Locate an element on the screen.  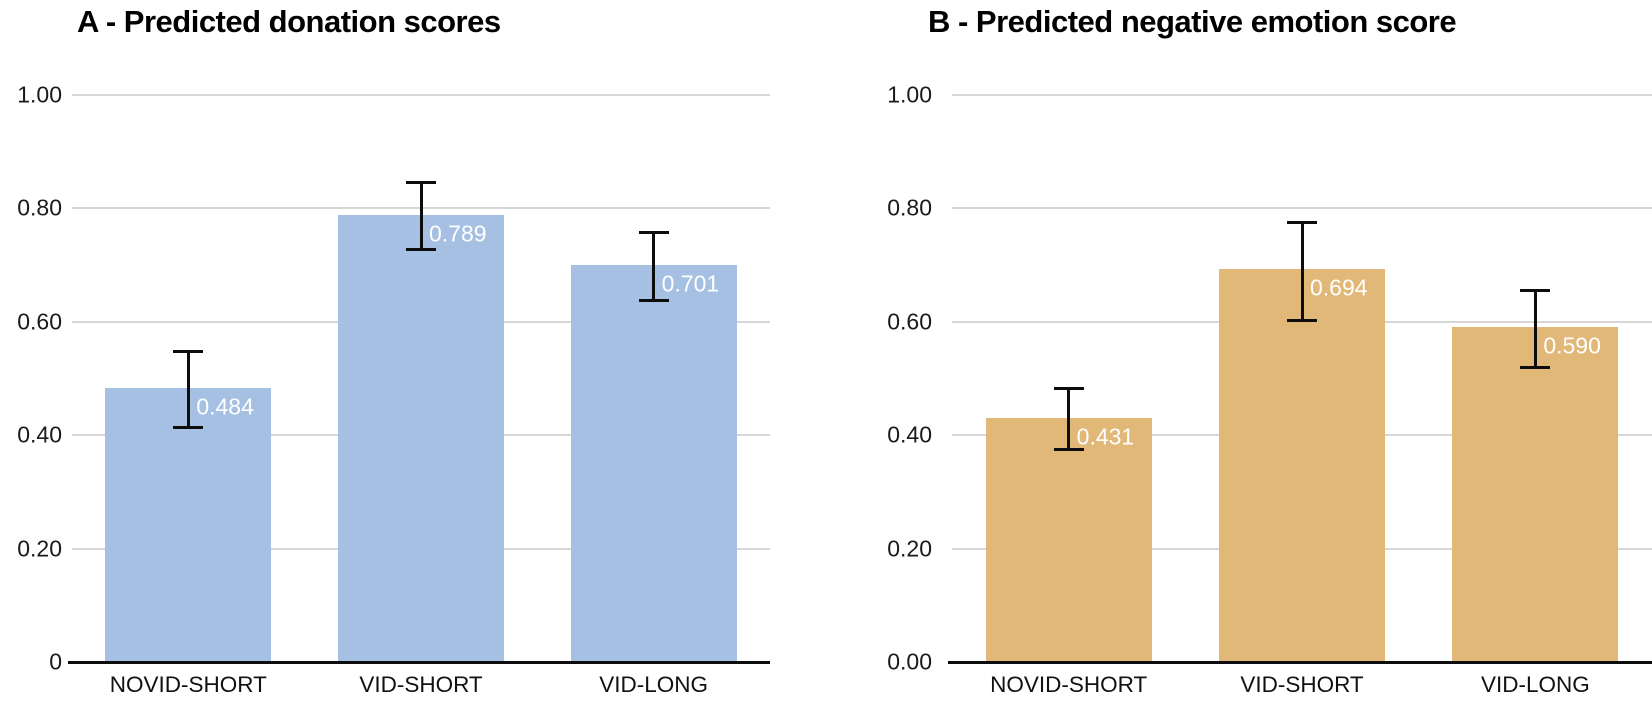
bar-value-label: 0.701 is located at coordinates (690, 283).